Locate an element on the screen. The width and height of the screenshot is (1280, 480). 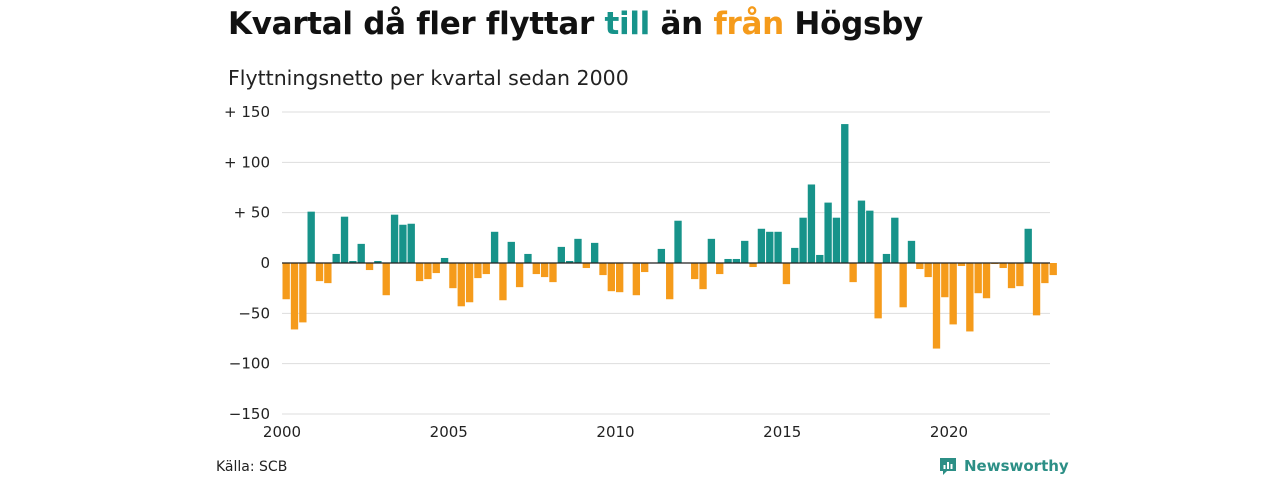
bar-2000-q1 is located at coordinates (286, 281).